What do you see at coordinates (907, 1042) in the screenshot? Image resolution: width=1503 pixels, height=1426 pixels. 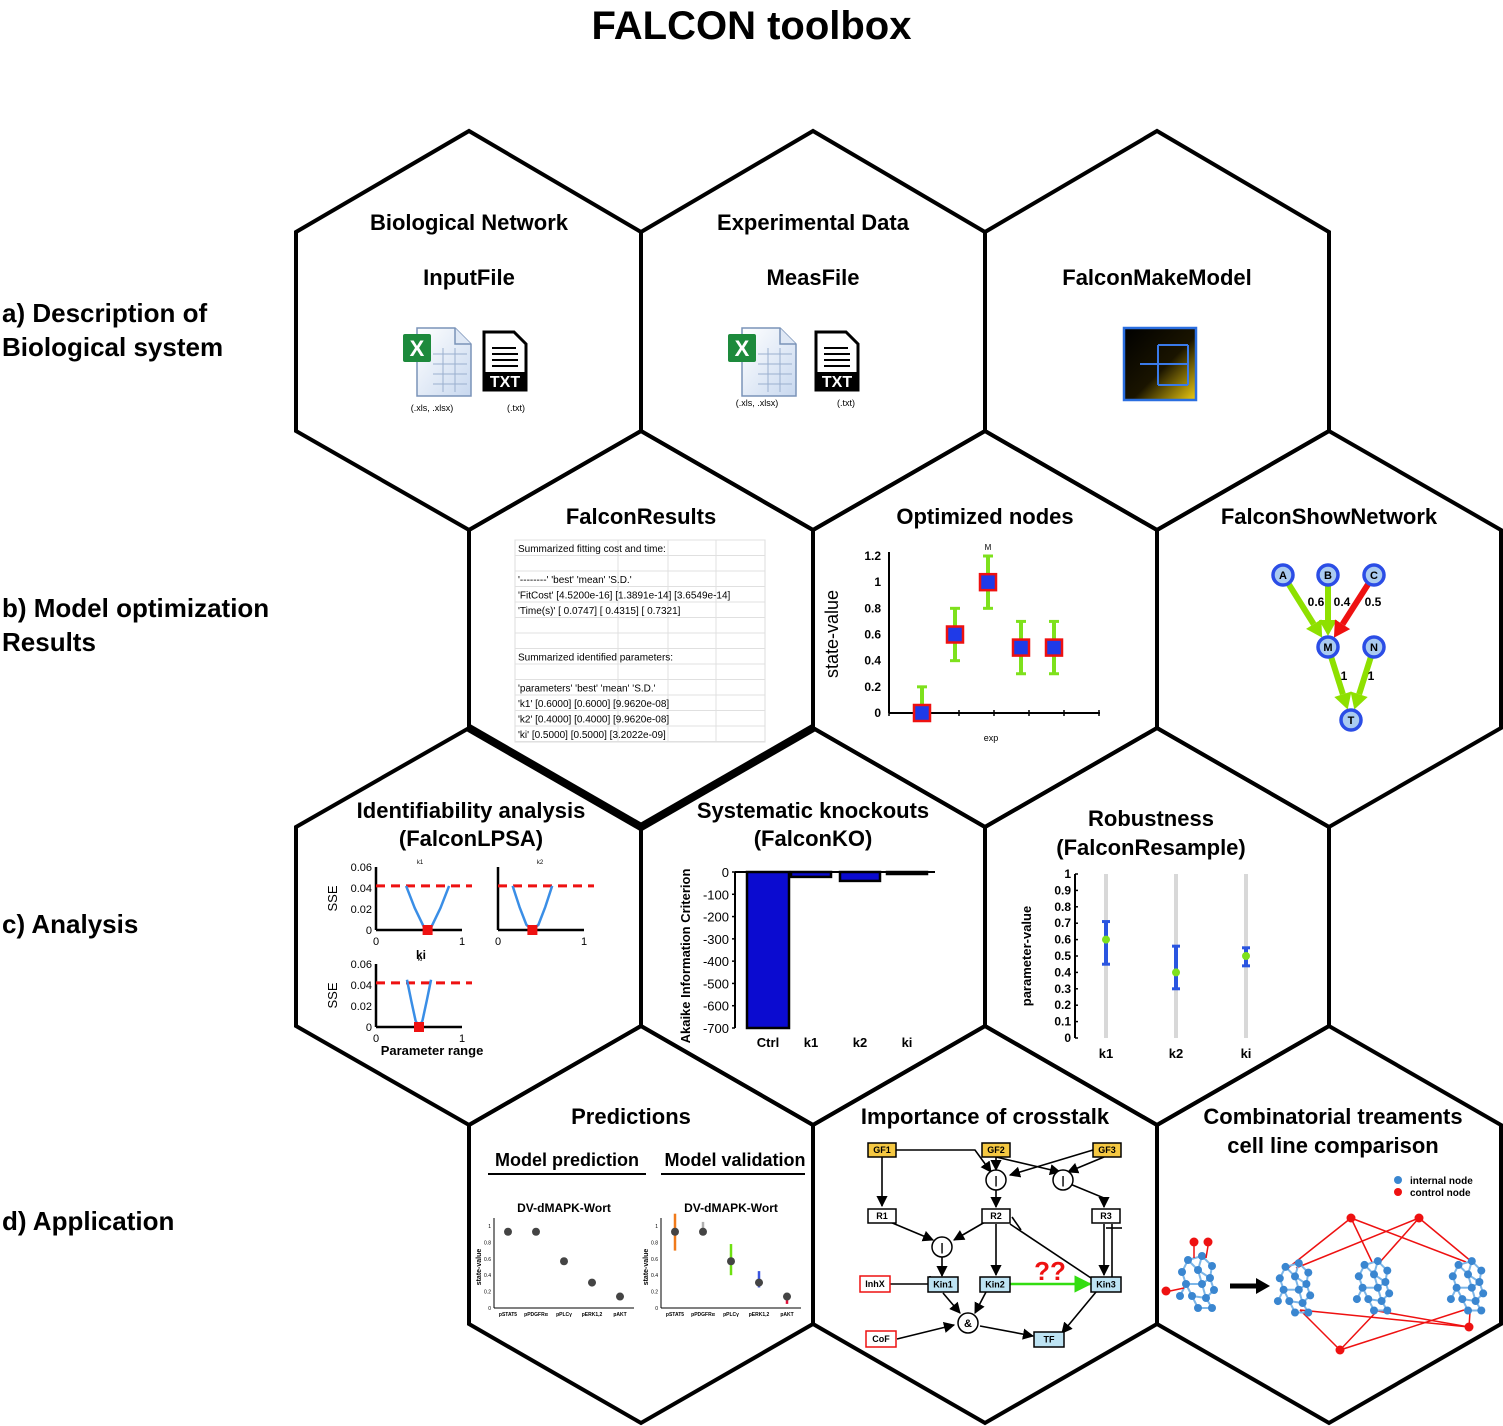 I see `ko-category-label: ki` at bounding box center [907, 1042].